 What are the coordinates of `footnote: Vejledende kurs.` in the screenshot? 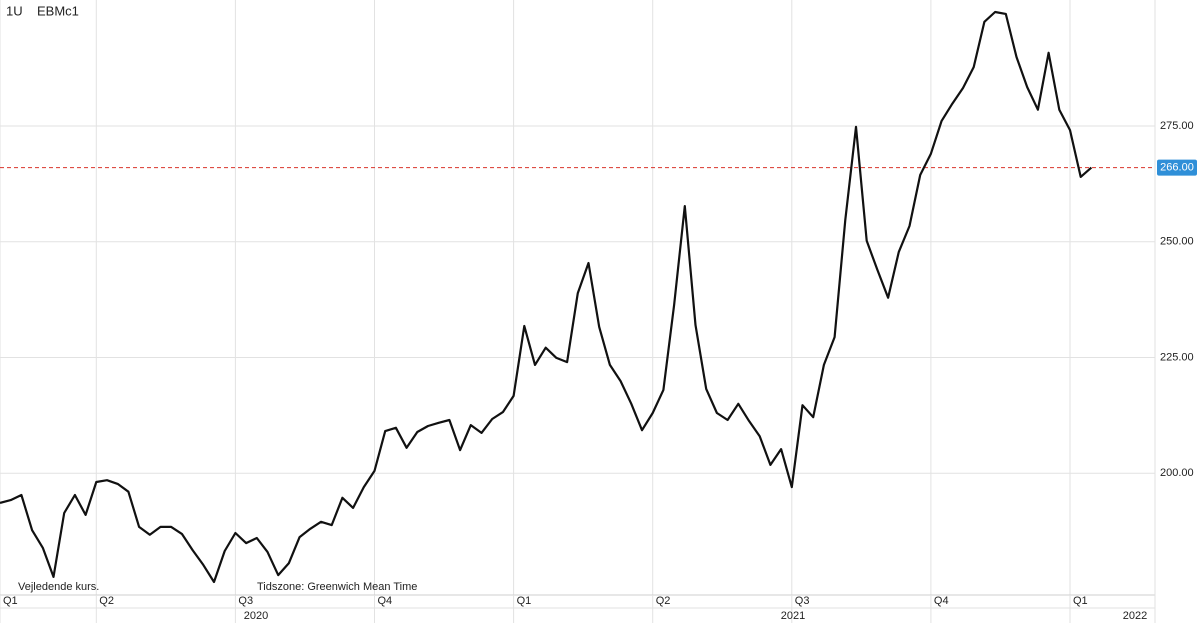 It's located at (58, 587).